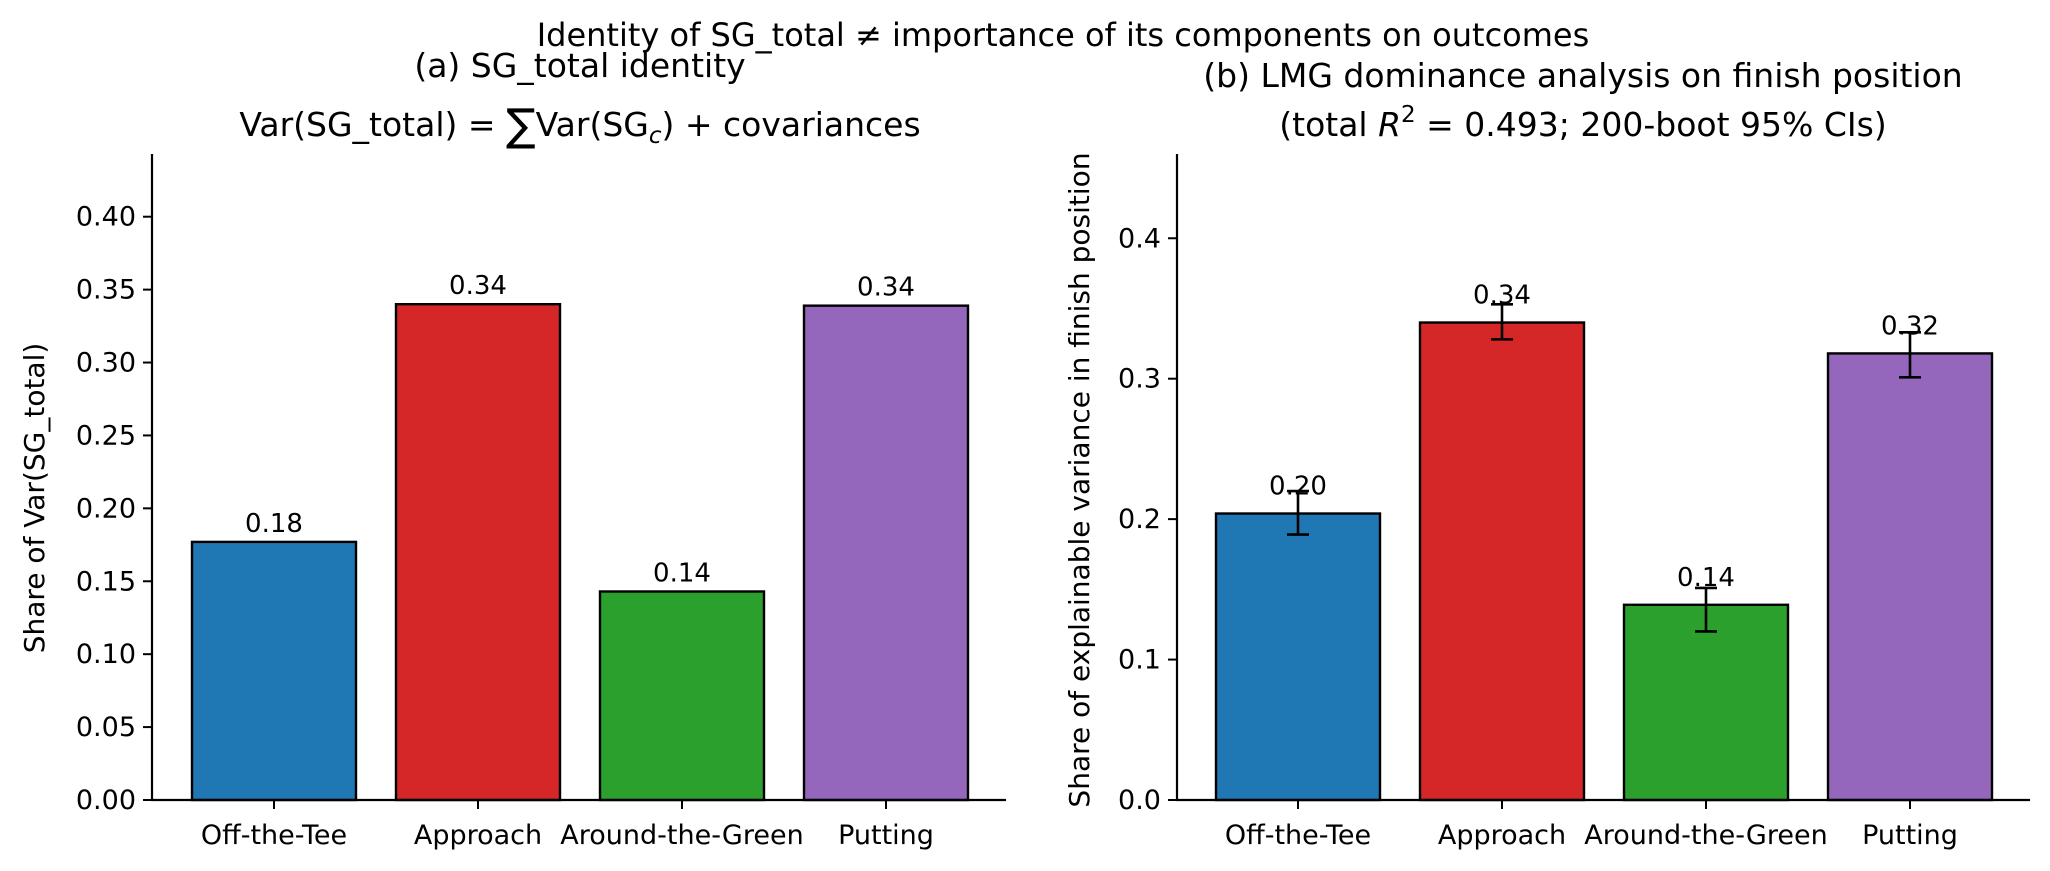 The height and width of the screenshot is (871, 2050). Describe the element at coordinates (682, 696) in the screenshot. I see `panel-a-bar-around-the-green` at that location.